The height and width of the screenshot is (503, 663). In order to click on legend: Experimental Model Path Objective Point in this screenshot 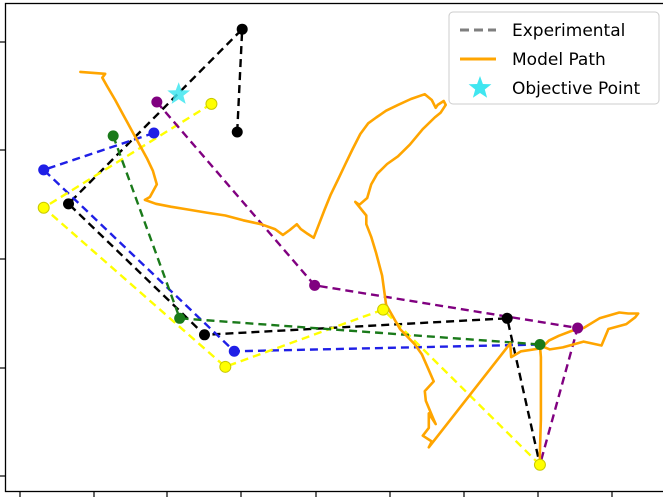, I will do `click(554, 58)`.